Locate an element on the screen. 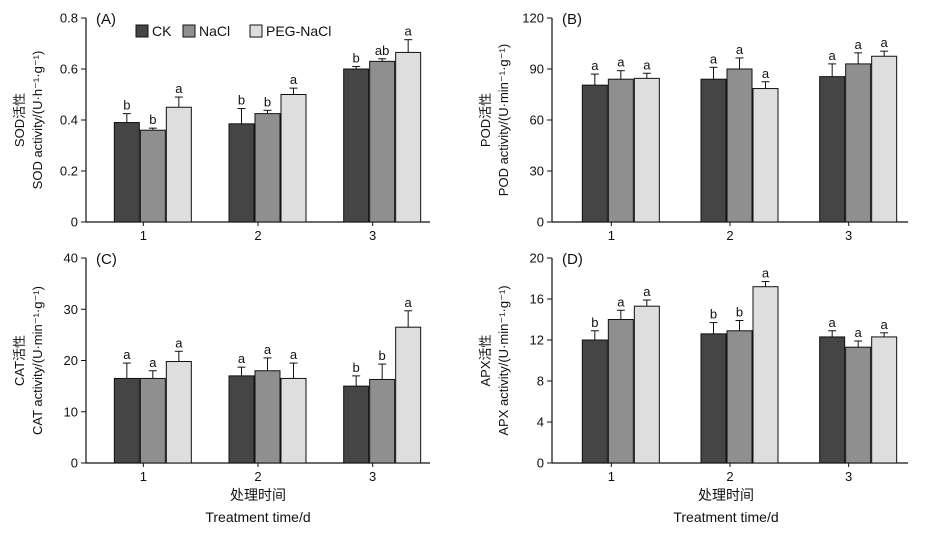 The height and width of the screenshot is (535, 928). y-axis-title-cn: APX活性 is located at coordinates (485, 360).